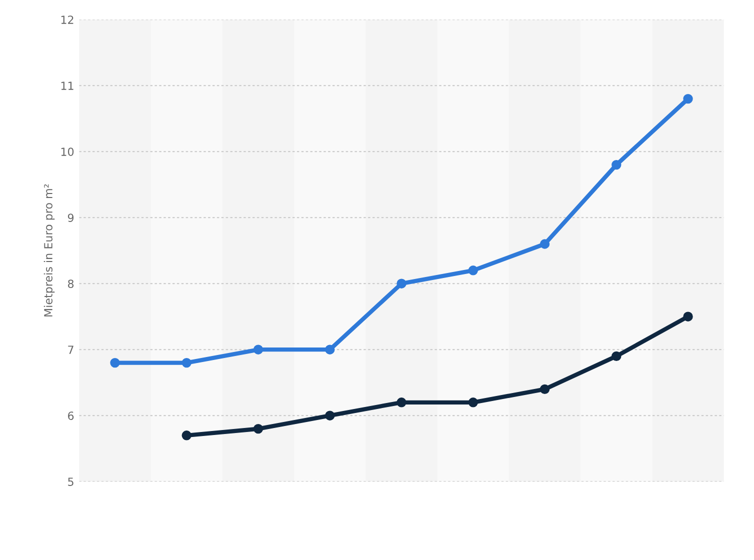 The height and width of the screenshot is (560, 754). I want to click on y-axis-title: Mietpreis in Euro pro m², so click(49, 250).